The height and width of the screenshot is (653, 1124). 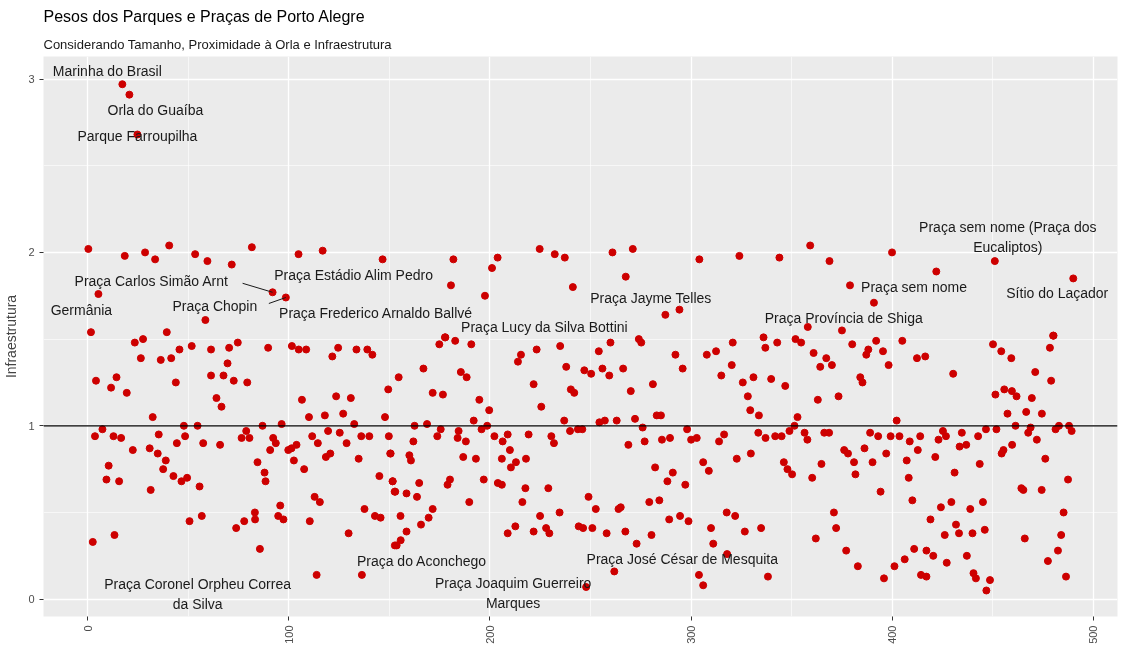 What do you see at coordinates (31, 599) in the screenshot?
I see `y-tick-label: 0` at bounding box center [31, 599].